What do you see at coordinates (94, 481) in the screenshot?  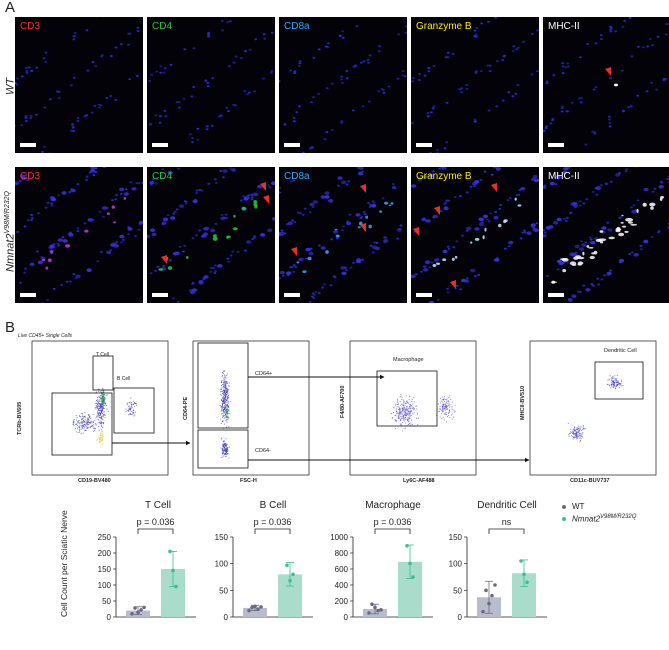 I see `plot1-xlabel: CD19-BV480` at bounding box center [94, 481].